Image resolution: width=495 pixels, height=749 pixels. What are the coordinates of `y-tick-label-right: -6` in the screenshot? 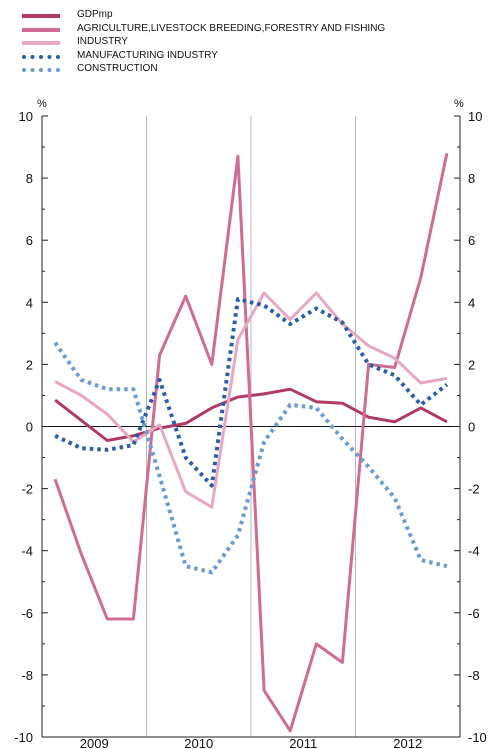 It's located at (474, 613).